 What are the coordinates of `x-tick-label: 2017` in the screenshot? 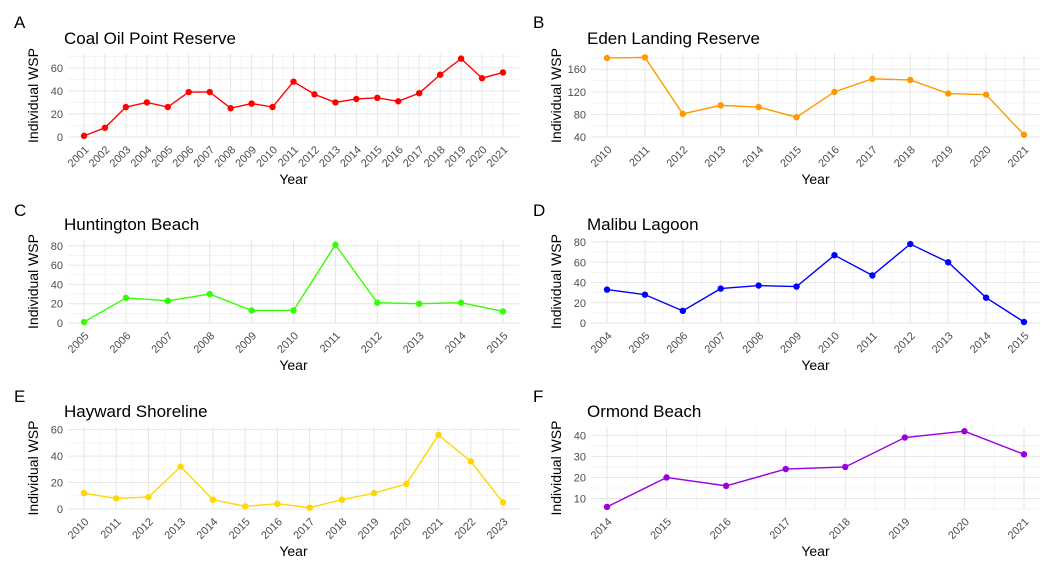 It's located at (304, 529).